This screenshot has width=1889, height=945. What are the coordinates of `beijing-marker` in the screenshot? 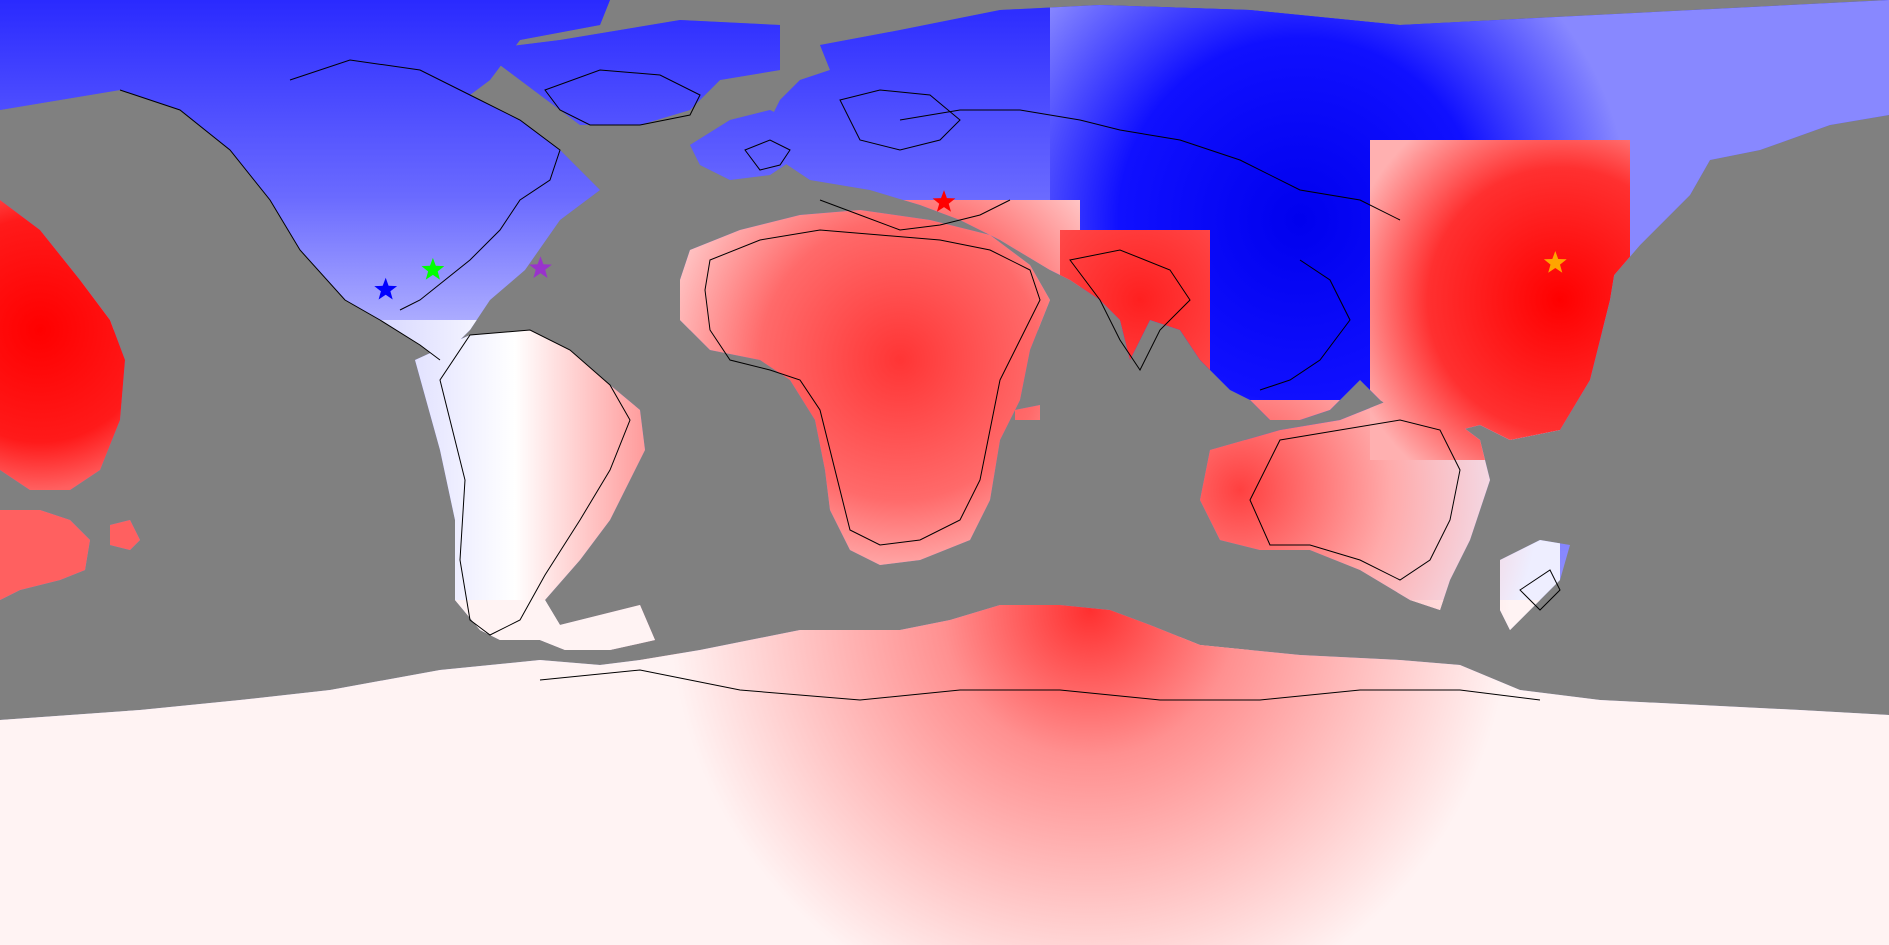 It's located at (1555, 262).